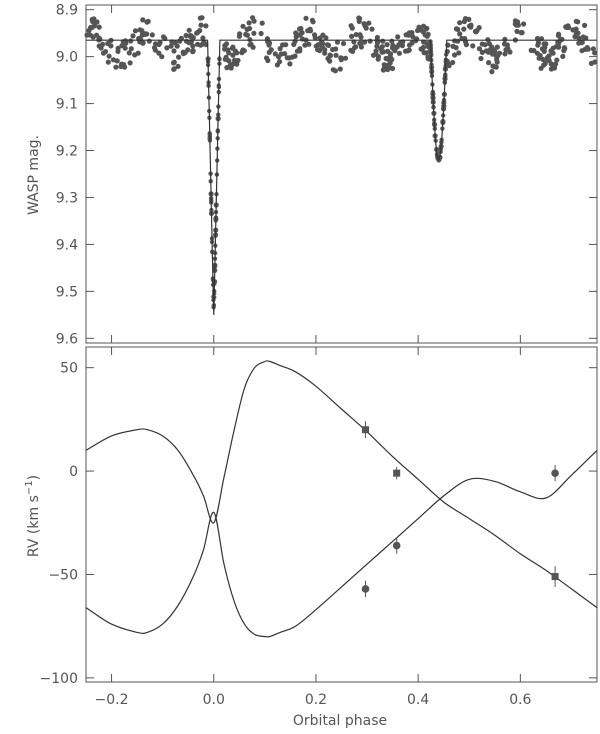 The height and width of the screenshot is (734, 600). I want to click on bottom-y-tick-label: 0, so click(73, 472).